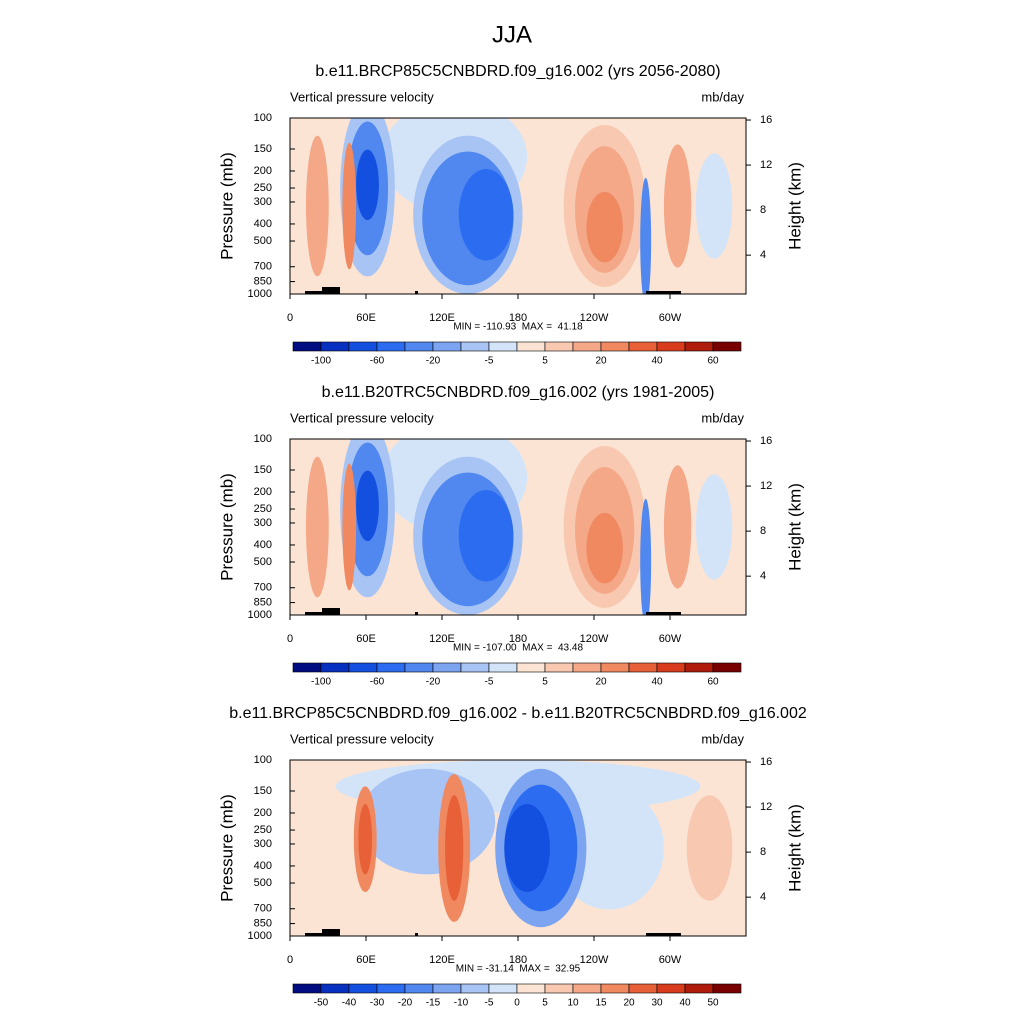  What do you see at coordinates (601, 1003) in the screenshot?
I see `colorbar-label: 15` at bounding box center [601, 1003].